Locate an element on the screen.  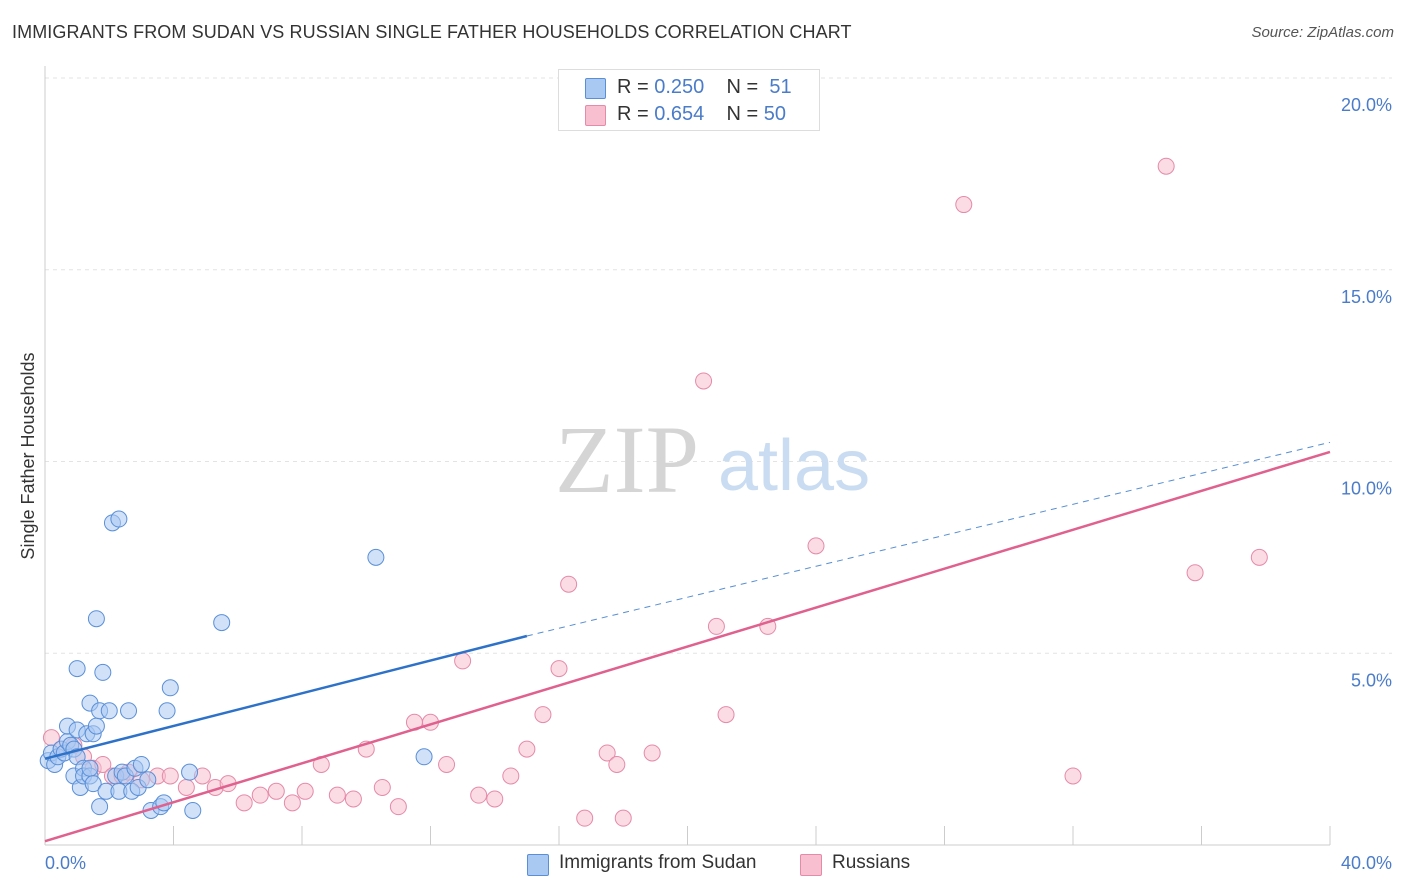
legend-text-sudan: R = 0.250 N = 51 is located at coordinates (704, 87).